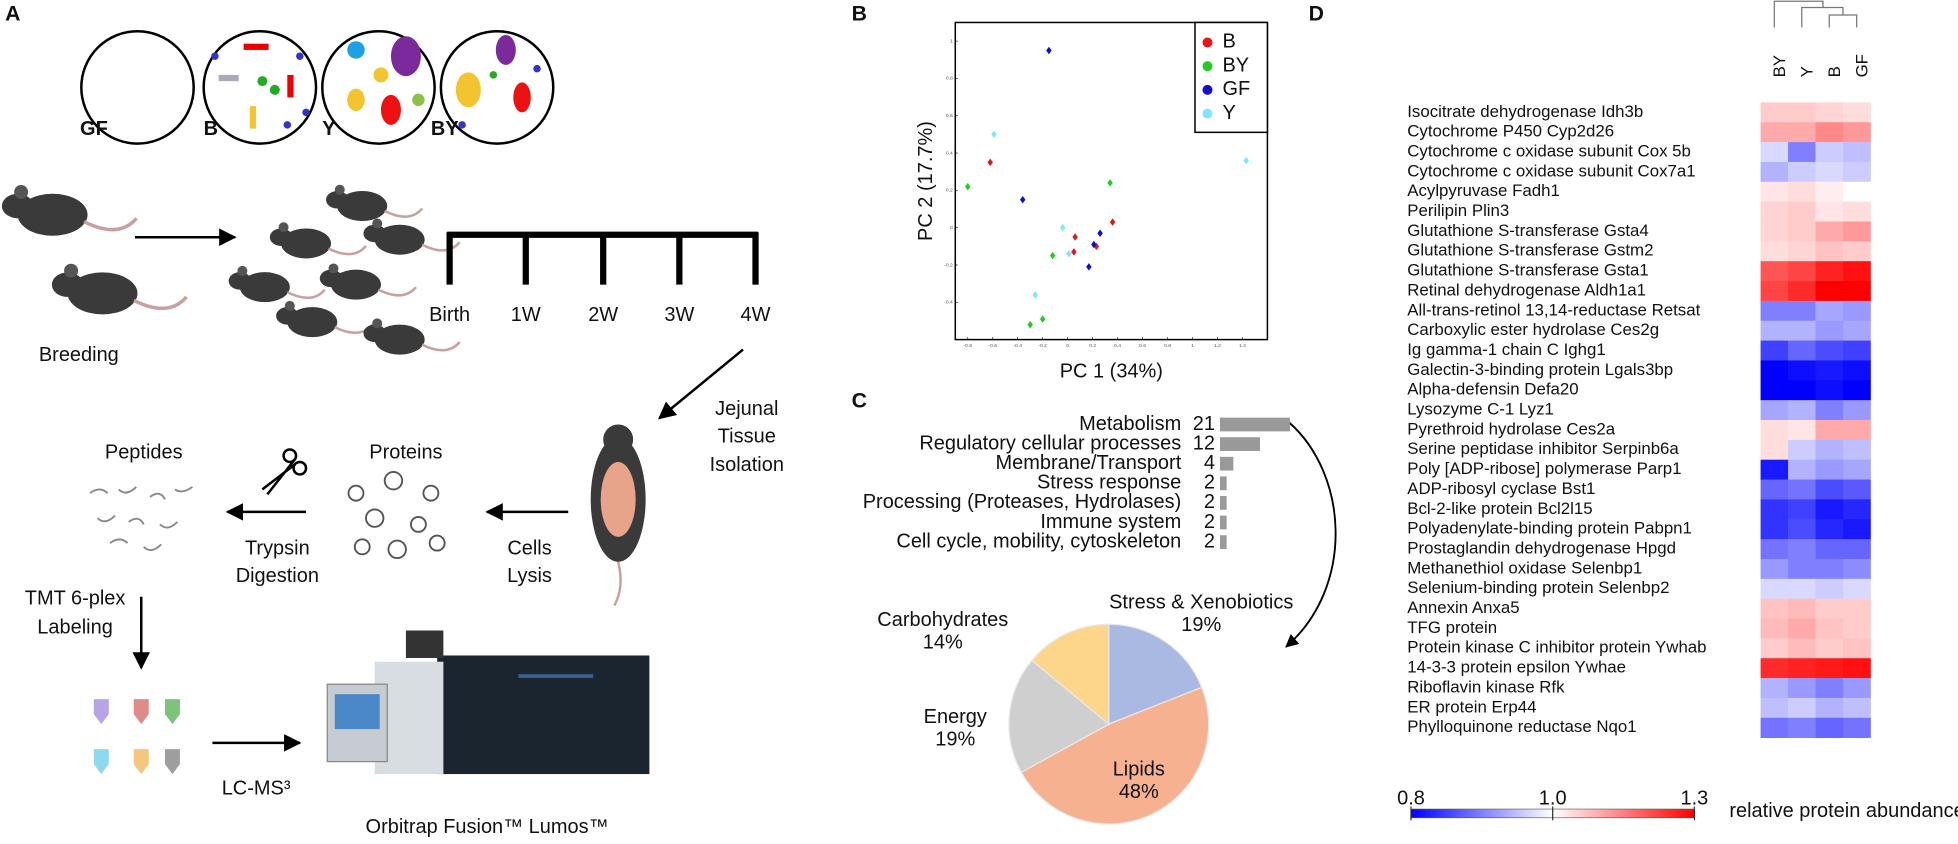 The image size is (1958, 844). What do you see at coordinates (1541, 547) in the screenshot?
I see `row-label: Prostaglandin dehydrogenase Hpgd` at bounding box center [1541, 547].